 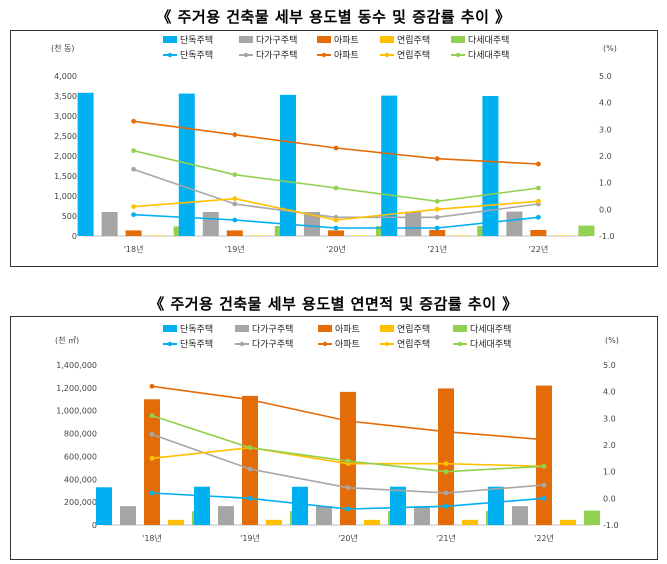 I want to click on y2-tick-label: 4.0, so click(x=609, y=392).